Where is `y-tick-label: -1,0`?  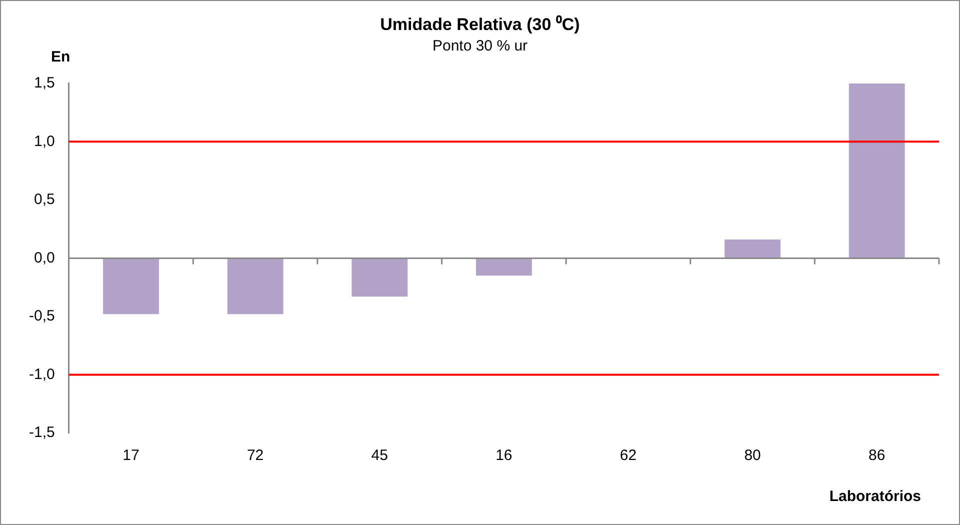
y-tick-label: -1,0 is located at coordinates (41, 374).